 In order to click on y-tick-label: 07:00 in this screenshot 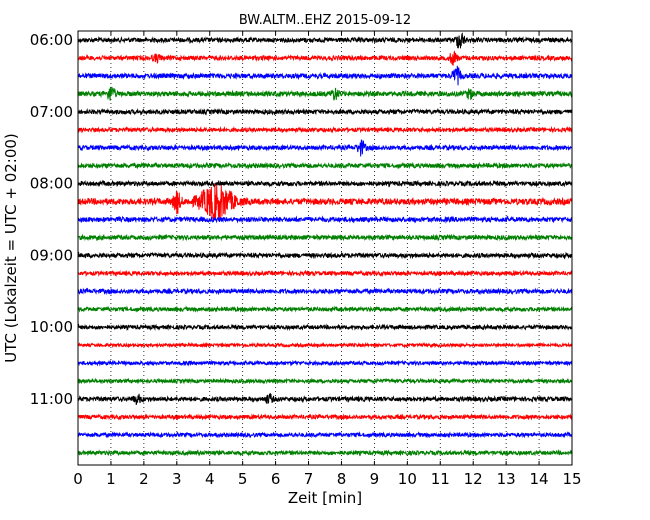, I will do `click(51, 112)`.